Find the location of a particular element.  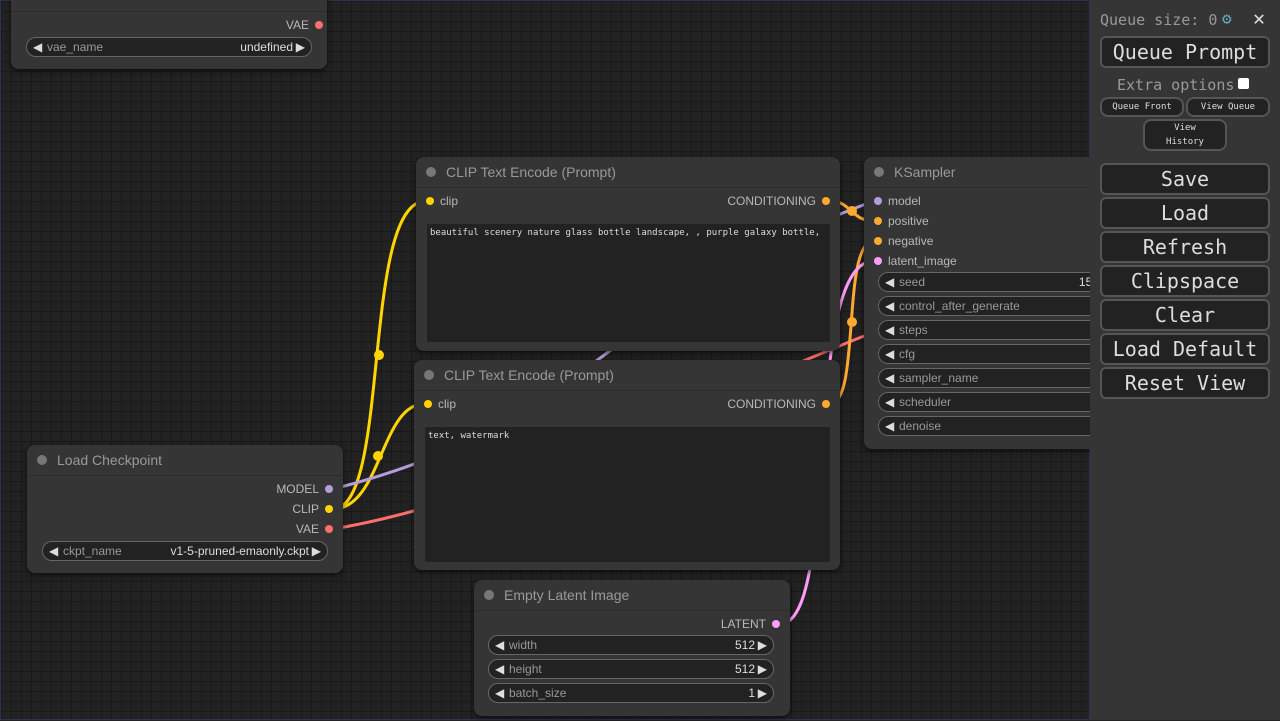

title-text: CLIP Text Encode (Prompt) is located at coordinates (531, 172).